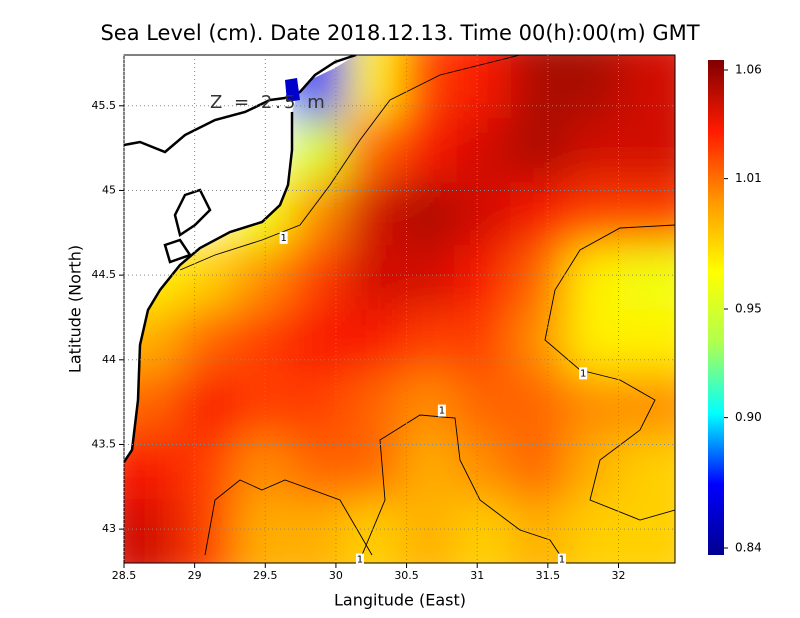  What do you see at coordinates (406, 575) in the screenshot?
I see `x-tick-label: 30.5` at bounding box center [406, 575].